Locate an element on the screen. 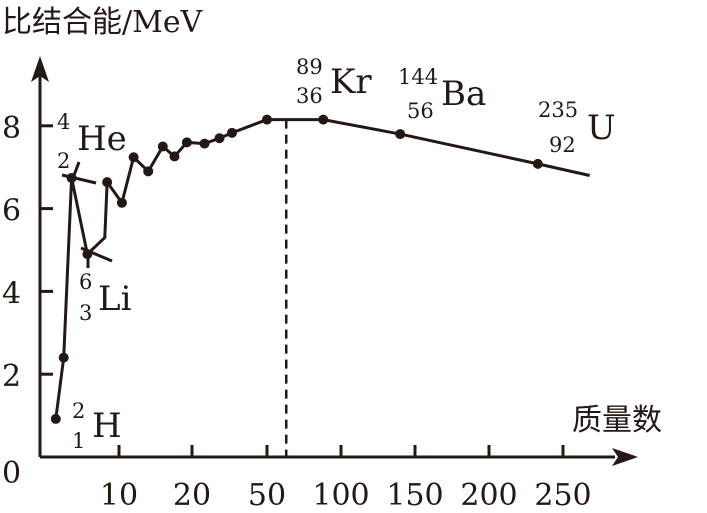  Li-mass: 6 is located at coordinates (85, 282).